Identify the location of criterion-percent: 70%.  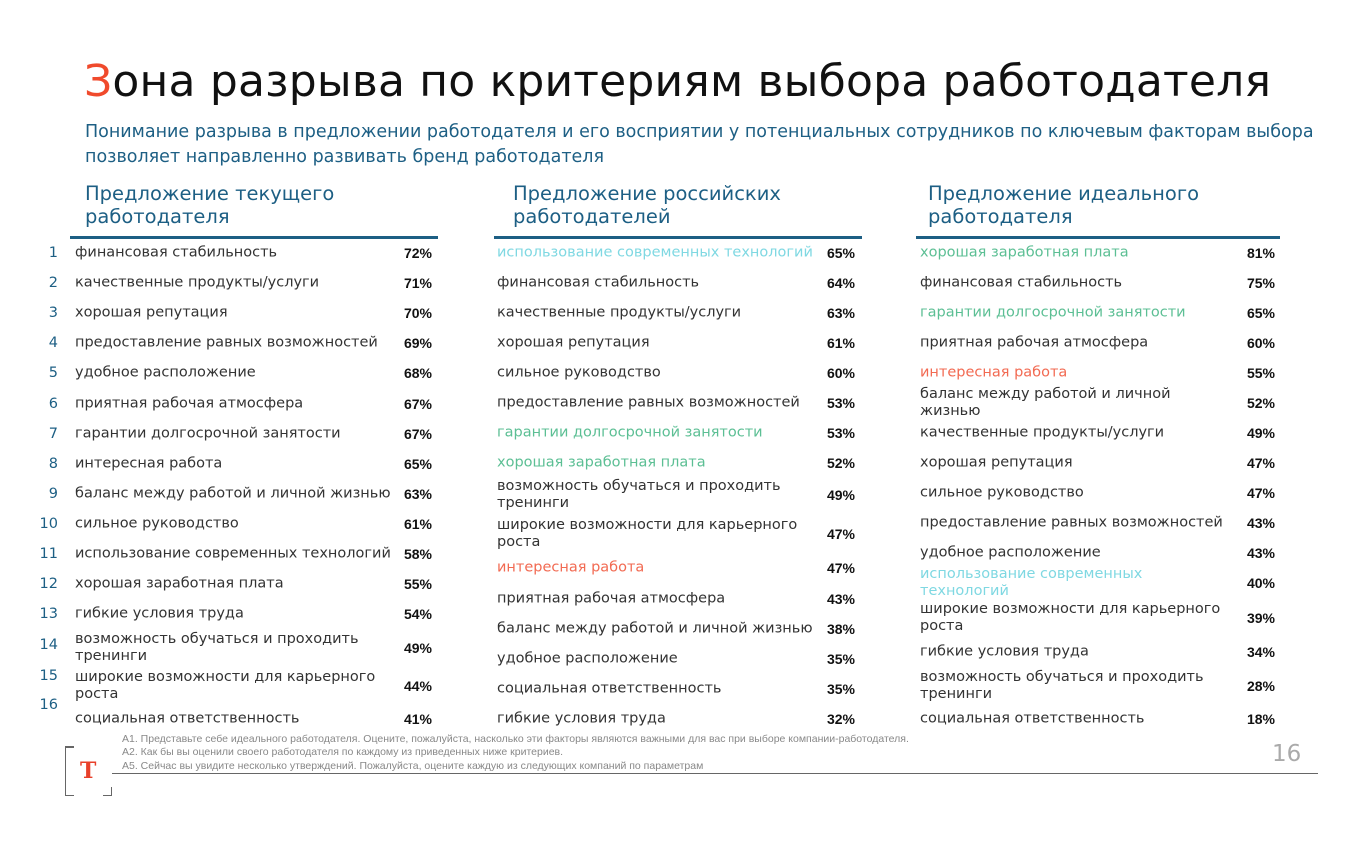
(417, 313).